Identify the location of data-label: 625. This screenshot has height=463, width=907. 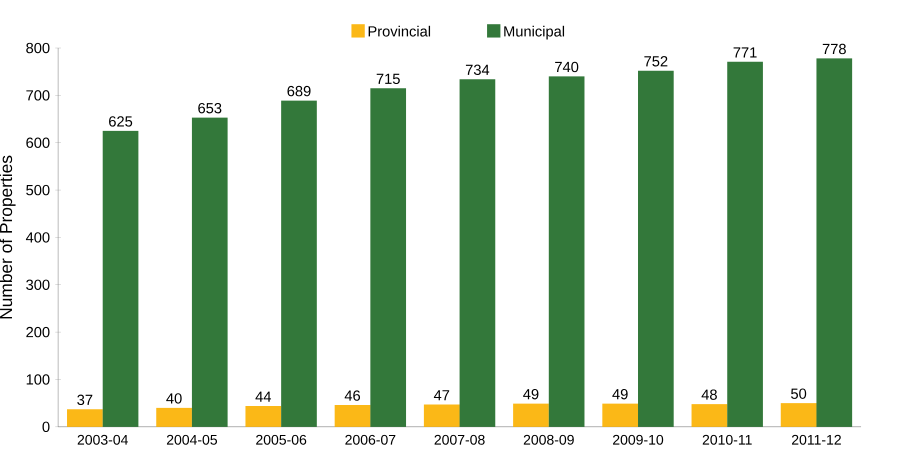
(120, 121).